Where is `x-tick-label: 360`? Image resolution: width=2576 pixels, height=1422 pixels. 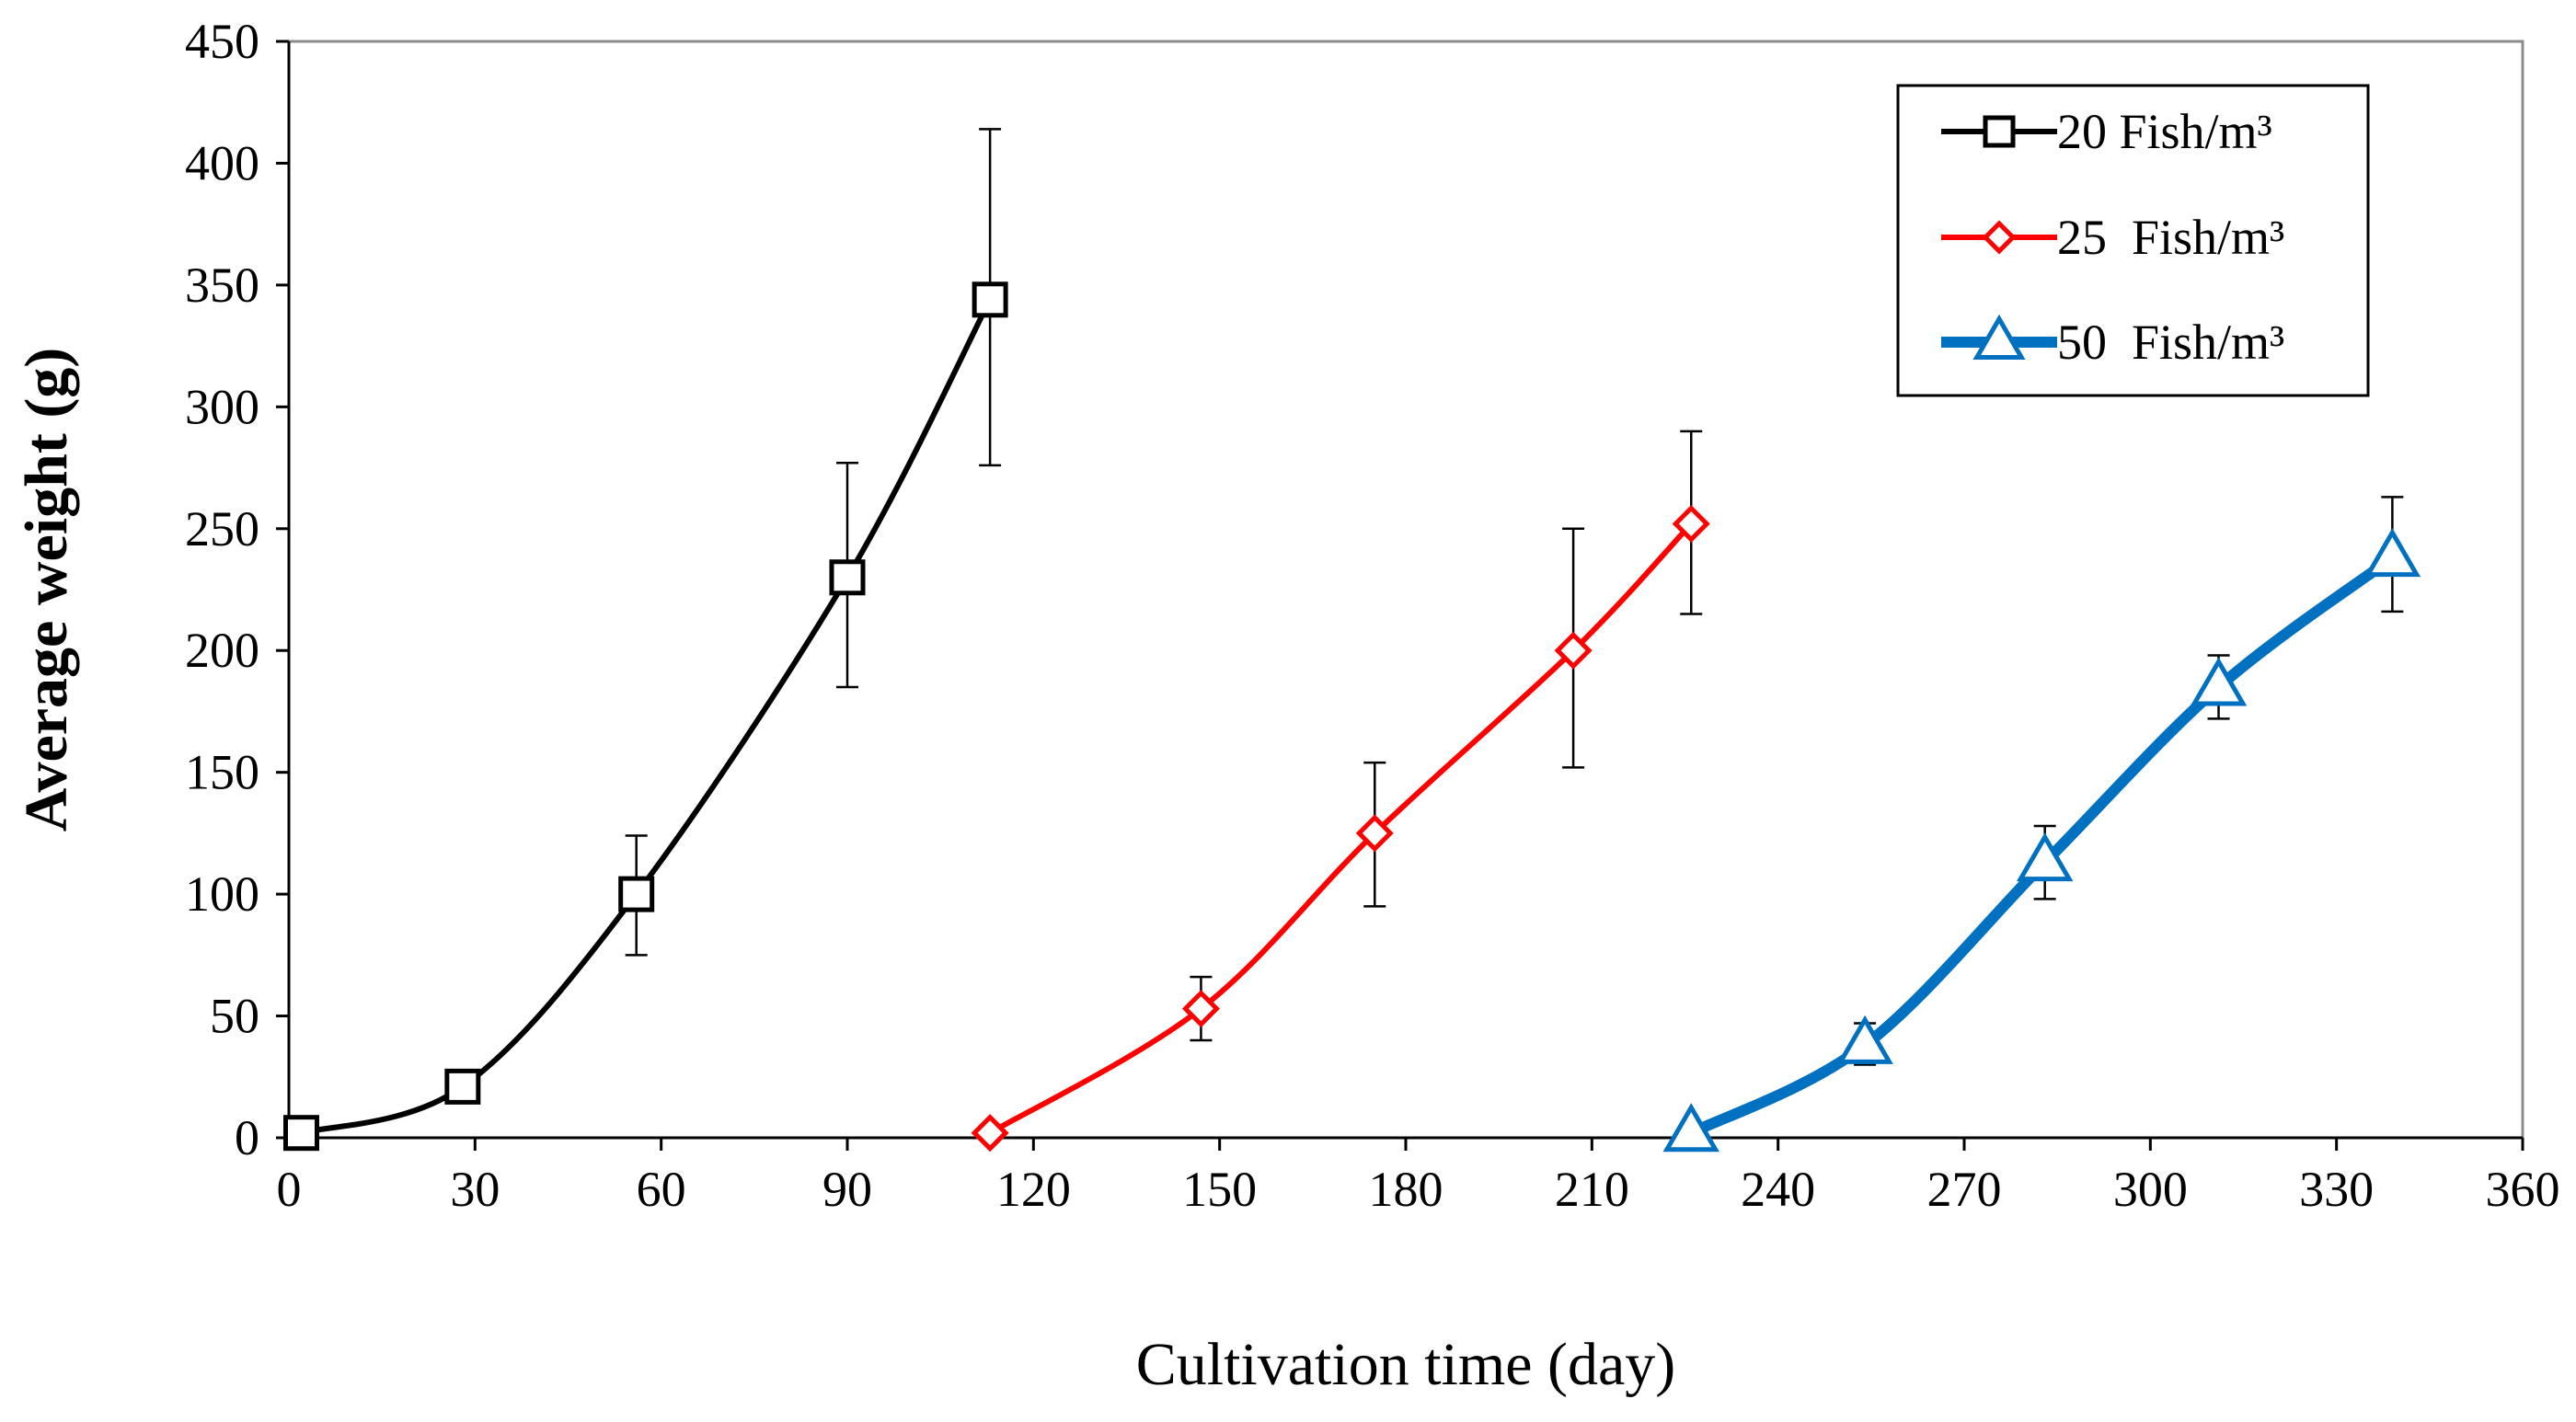
x-tick-label: 360 is located at coordinates (2523, 1189).